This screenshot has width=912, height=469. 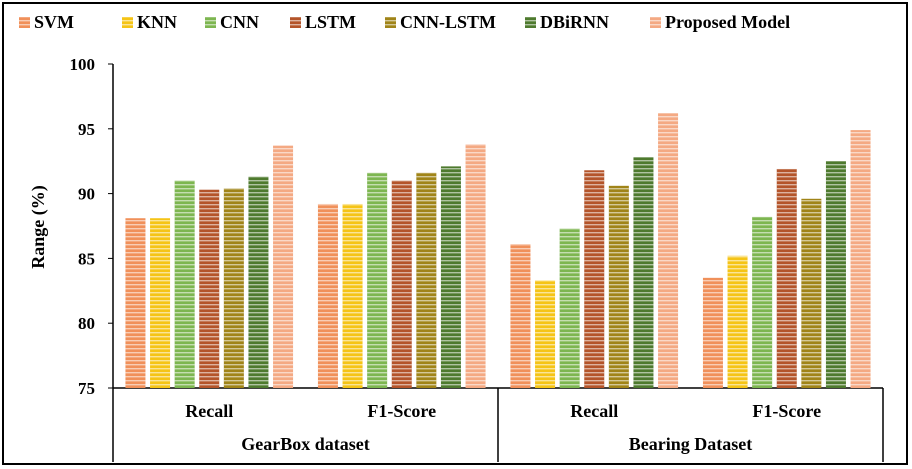 What do you see at coordinates (727, 22) in the screenshot?
I see `legend-label: Proposed Model` at bounding box center [727, 22].